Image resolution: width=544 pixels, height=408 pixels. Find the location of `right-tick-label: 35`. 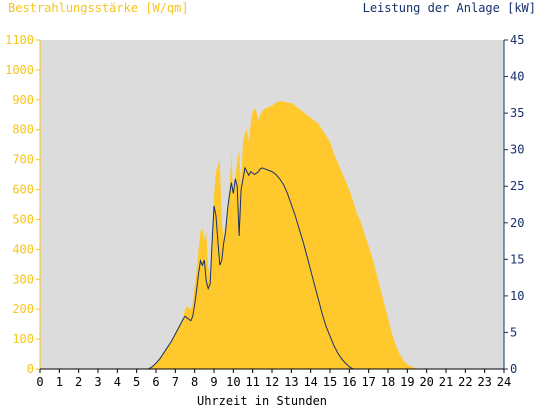

right-tick-label: 35 is located at coordinates (517, 113).